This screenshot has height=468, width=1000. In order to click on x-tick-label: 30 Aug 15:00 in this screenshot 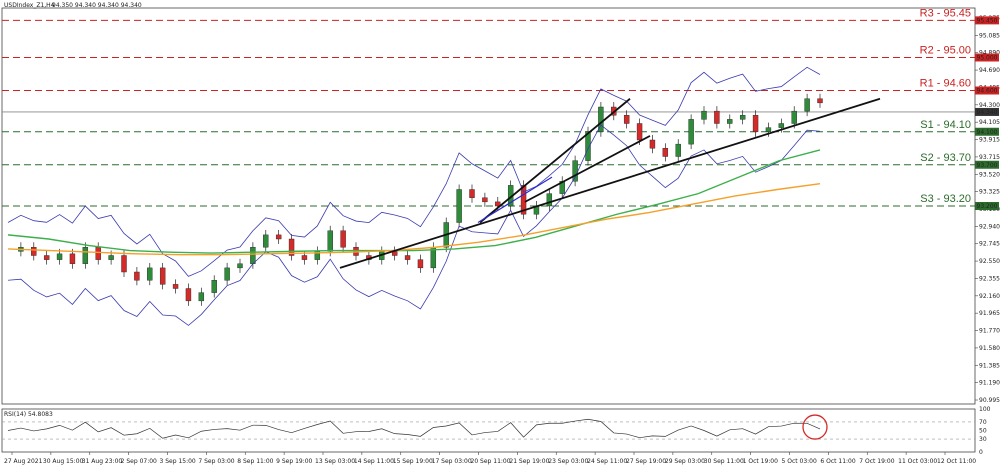, I will do `click(63, 461)`.